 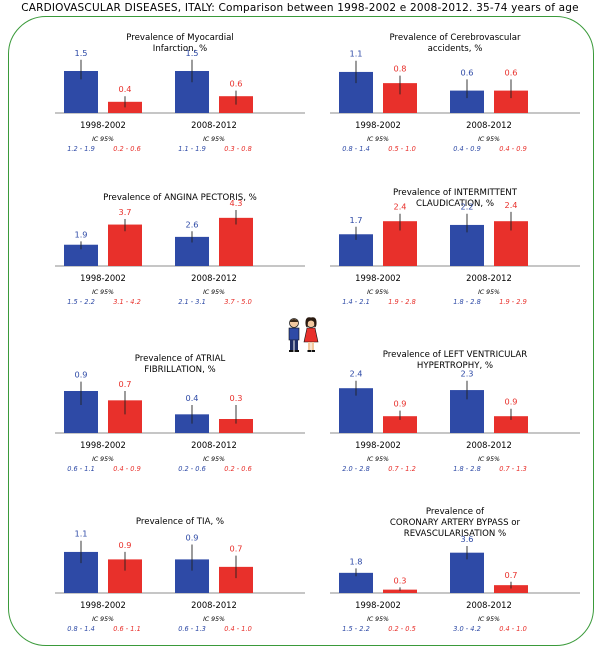 What do you see at coordinates (124, 212) in the screenshot?
I see `value-label: 3.7` at bounding box center [124, 212].